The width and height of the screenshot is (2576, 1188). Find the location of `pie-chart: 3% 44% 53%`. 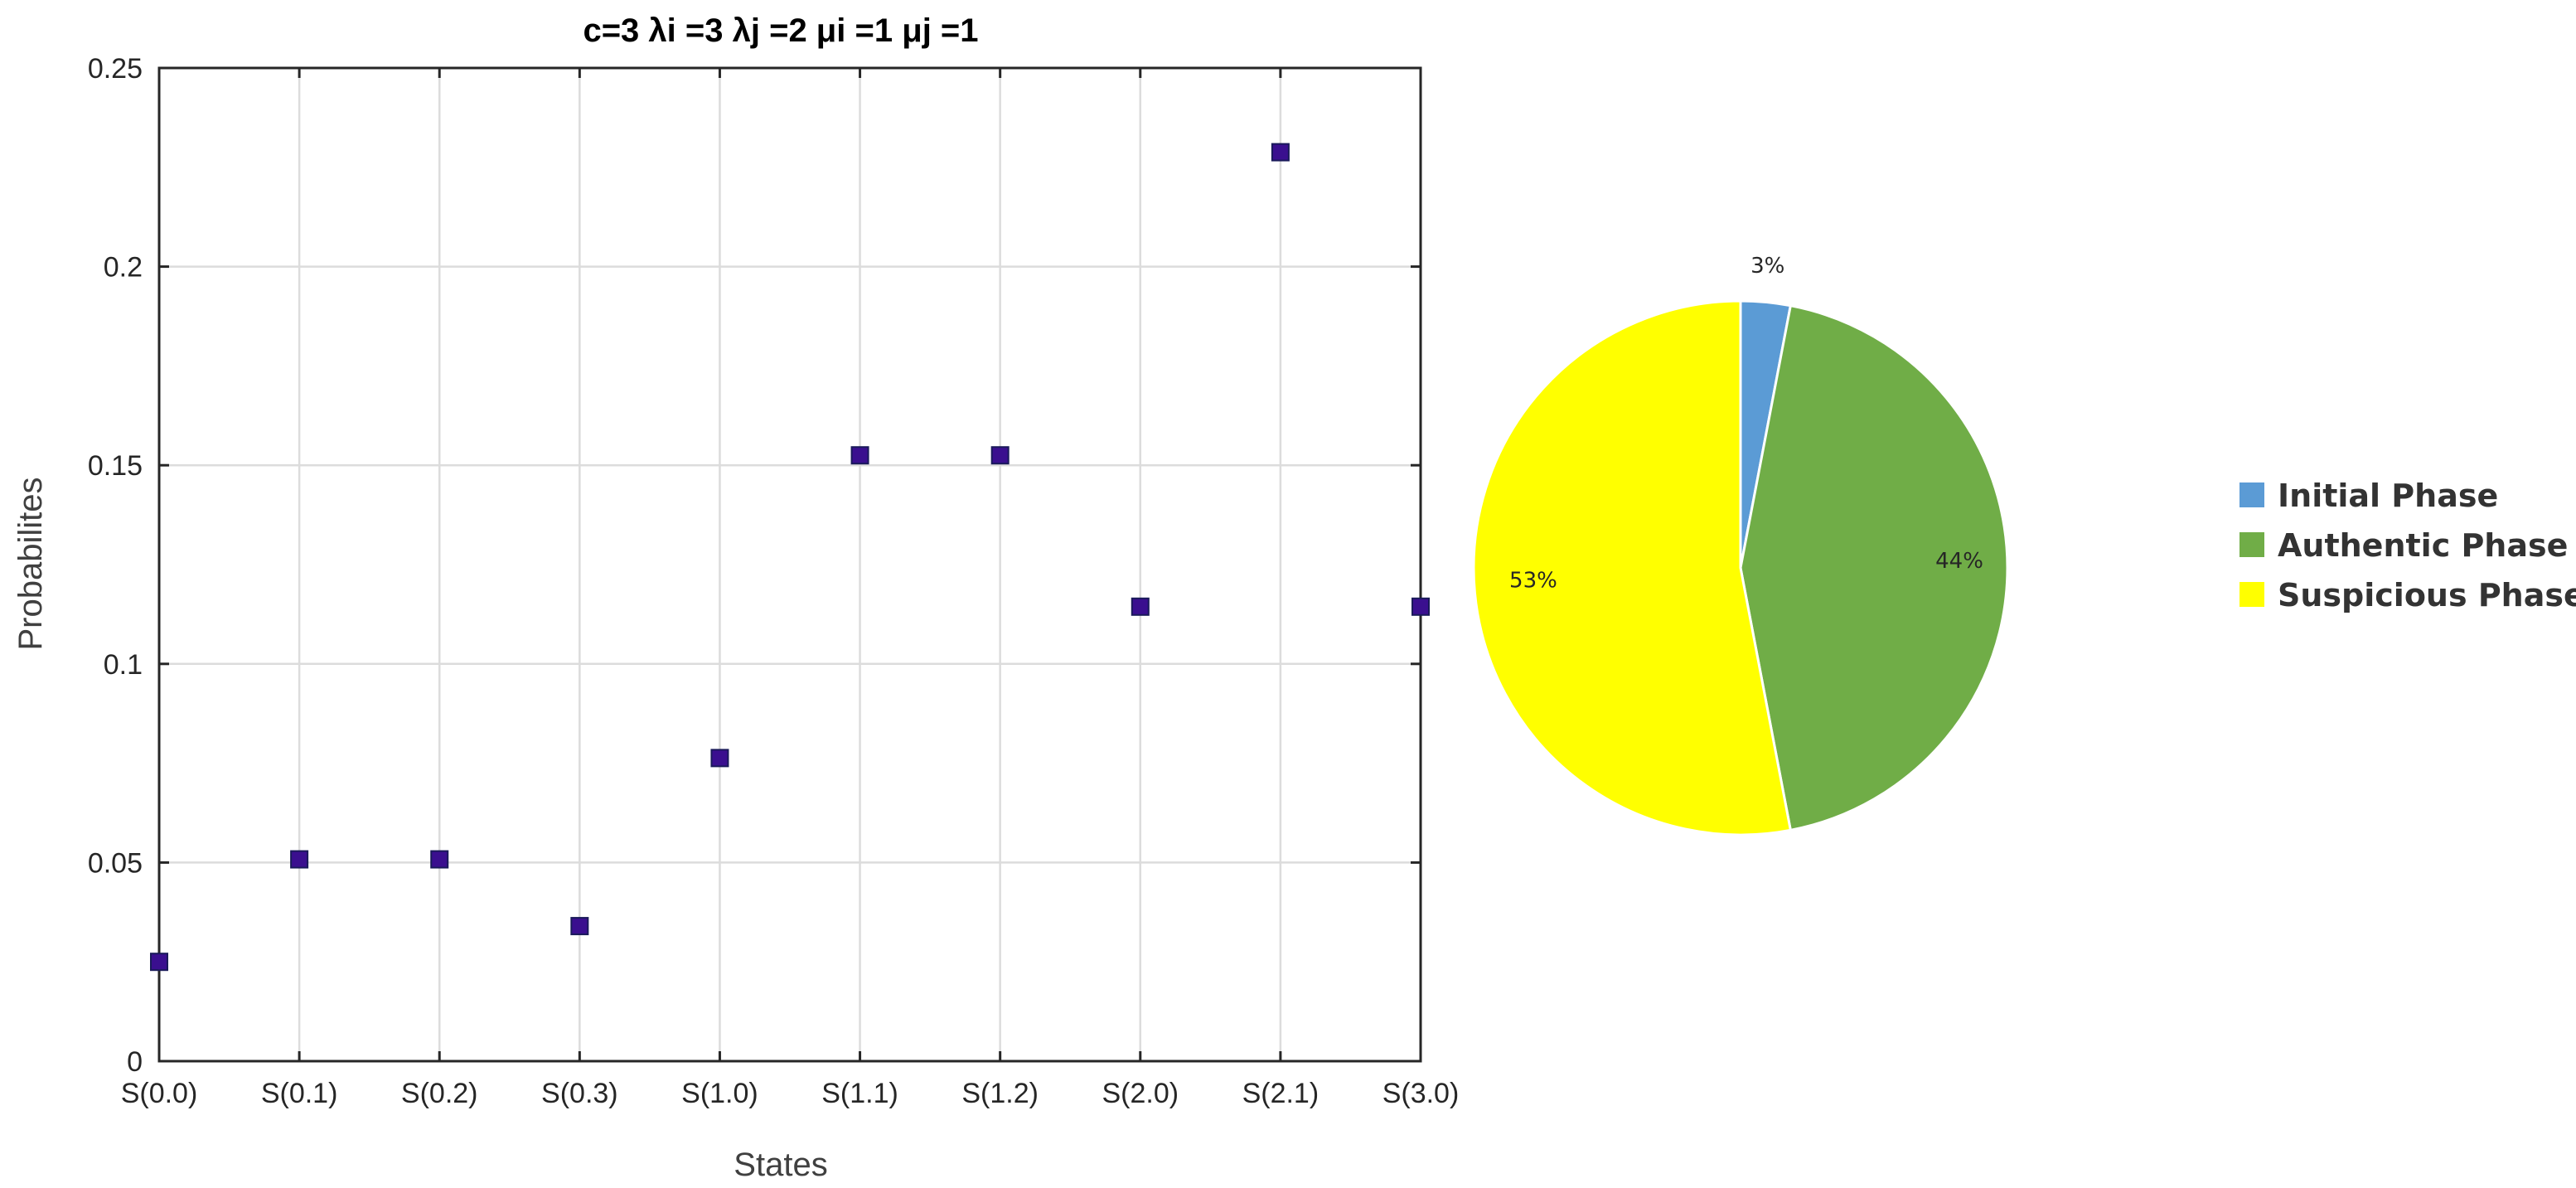

pie-chart: 3% 44% 53% is located at coordinates (1741, 545).